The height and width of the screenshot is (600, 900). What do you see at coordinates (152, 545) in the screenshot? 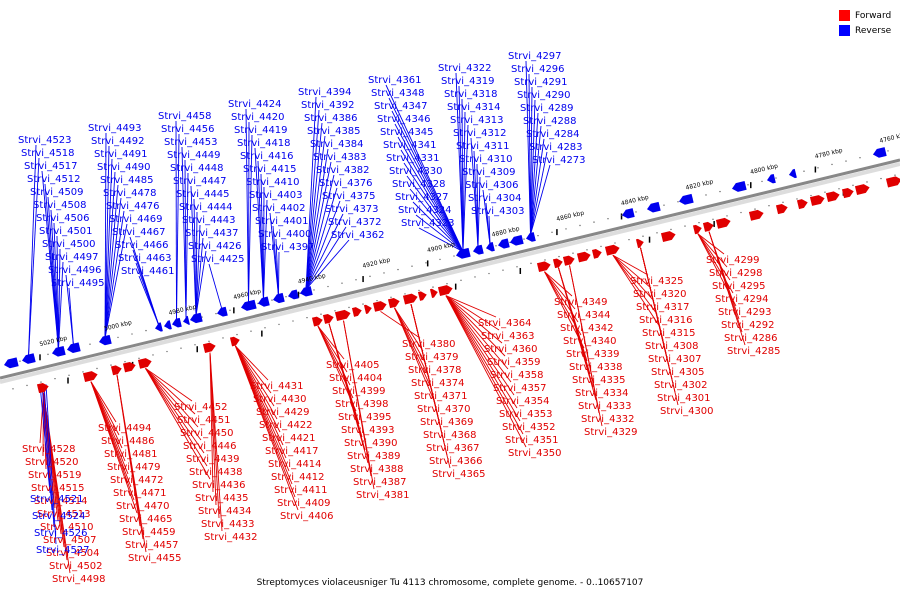
I see `forward-gene-label: Strvi_4457` at bounding box center [152, 545].